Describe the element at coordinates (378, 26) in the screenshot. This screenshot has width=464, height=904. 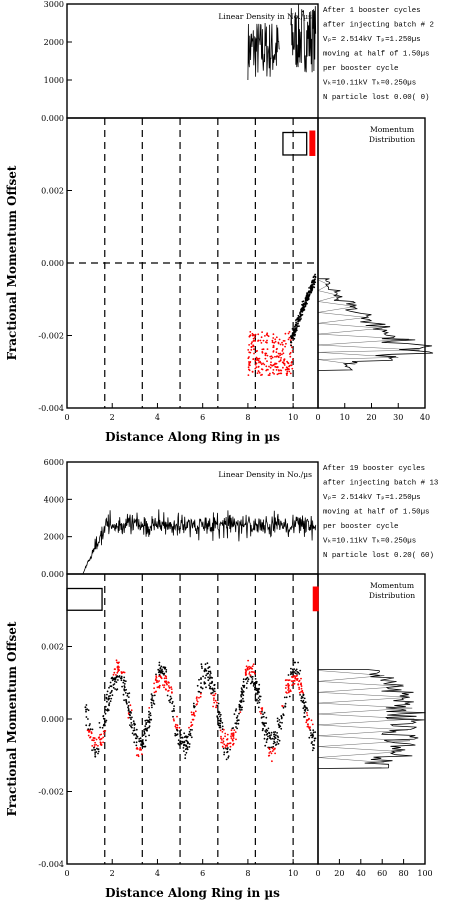
I see `simulation-info-line: after injecting batch # 2` at that location.